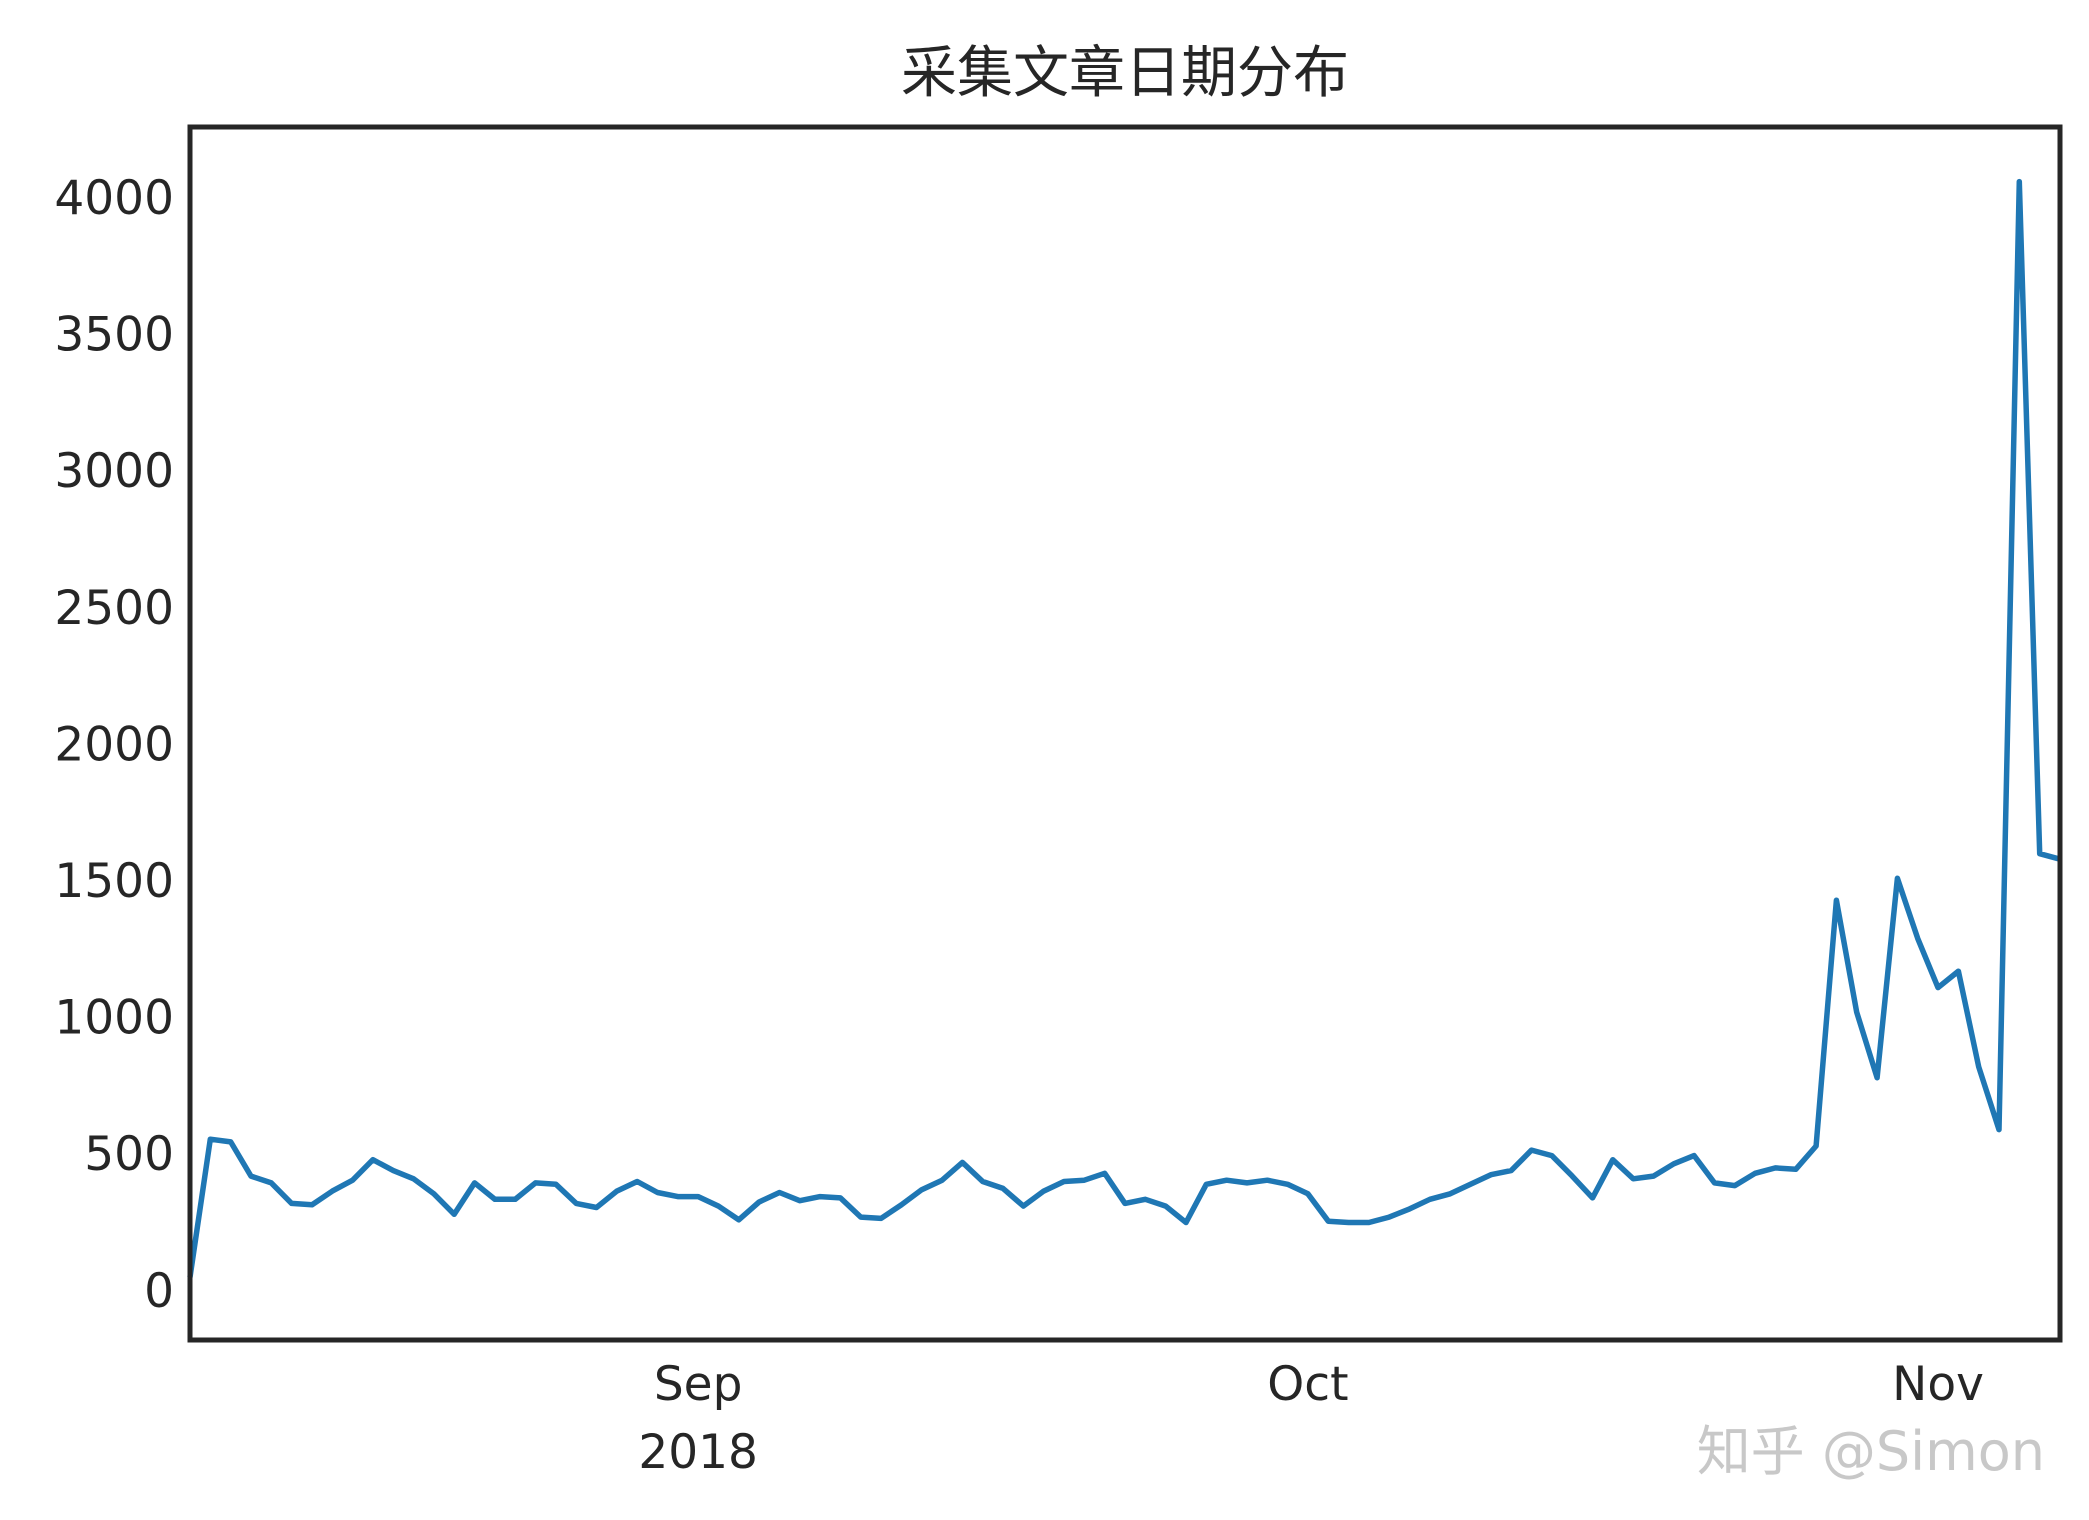 The width and height of the screenshot is (2089, 1520). What do you see at coordinates (1871, 1451) in the screenshot?
I see `watermark-text: 知乎 @Simon` at bounding box center [1871, 1451].